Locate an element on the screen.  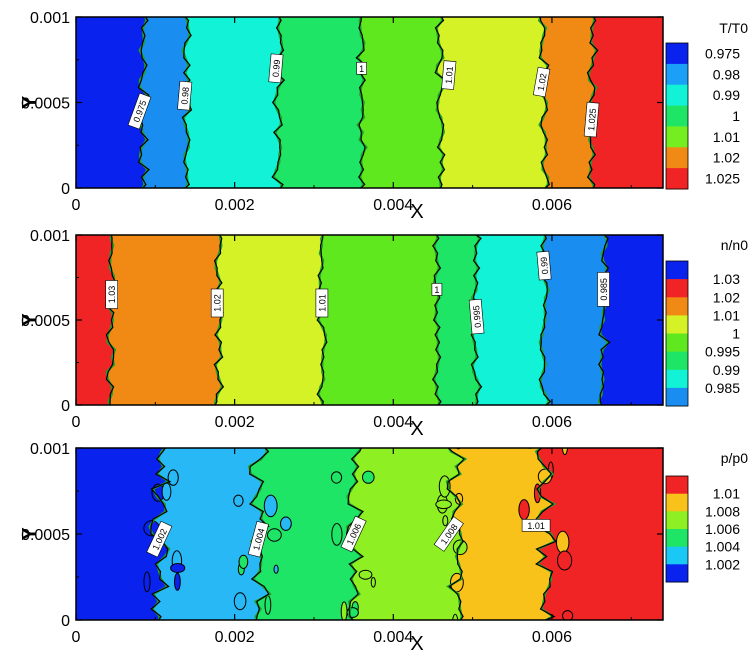
contour-label: 1.03 is located at coordinates (111, 294).